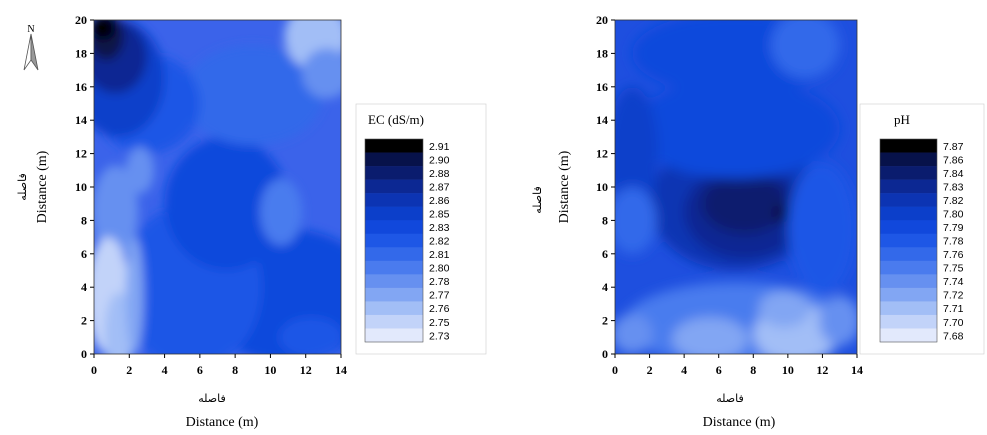  I want to click on ec-legend-label: 2.76, so click(439, 309).